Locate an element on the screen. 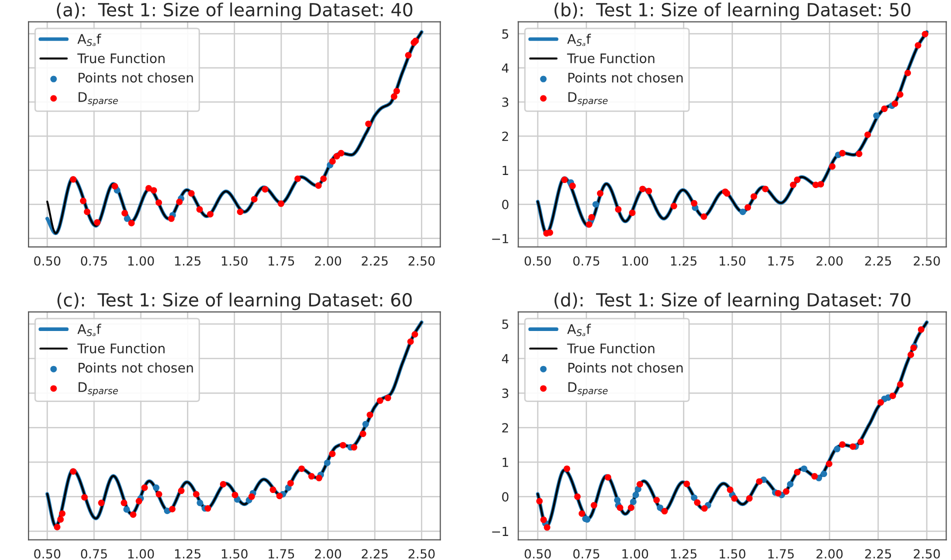  x-tick-label: 1.50 is located at coordinates (733, 261).